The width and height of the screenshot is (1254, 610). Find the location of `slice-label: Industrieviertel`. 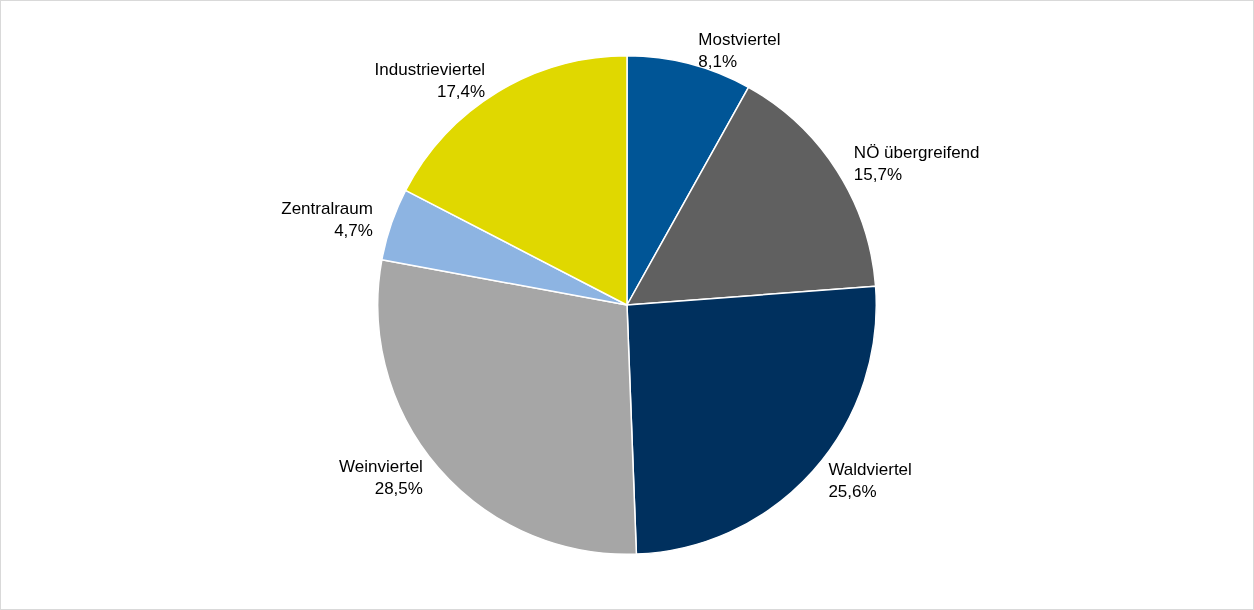

slice-label: Industrieviertel is located at coordinates (430, 69).